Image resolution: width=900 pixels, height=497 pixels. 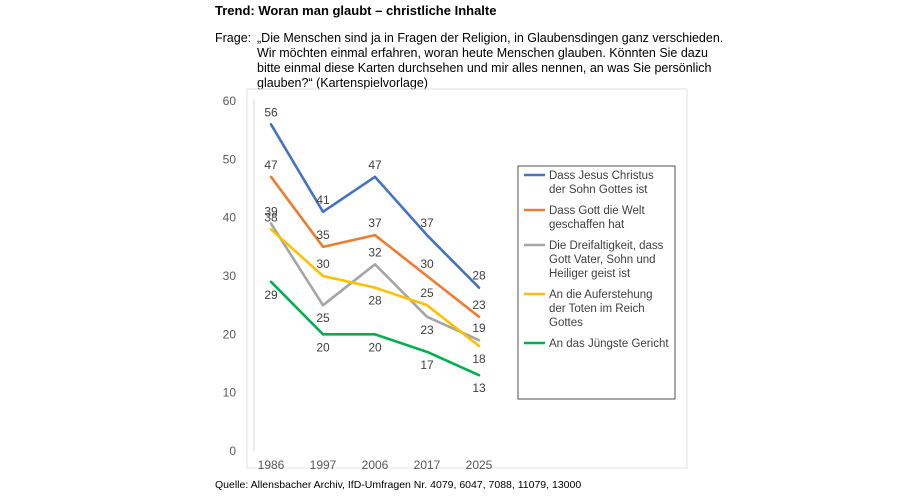 I want to click on y-tick-label: 0, so click(x=232, y=451).